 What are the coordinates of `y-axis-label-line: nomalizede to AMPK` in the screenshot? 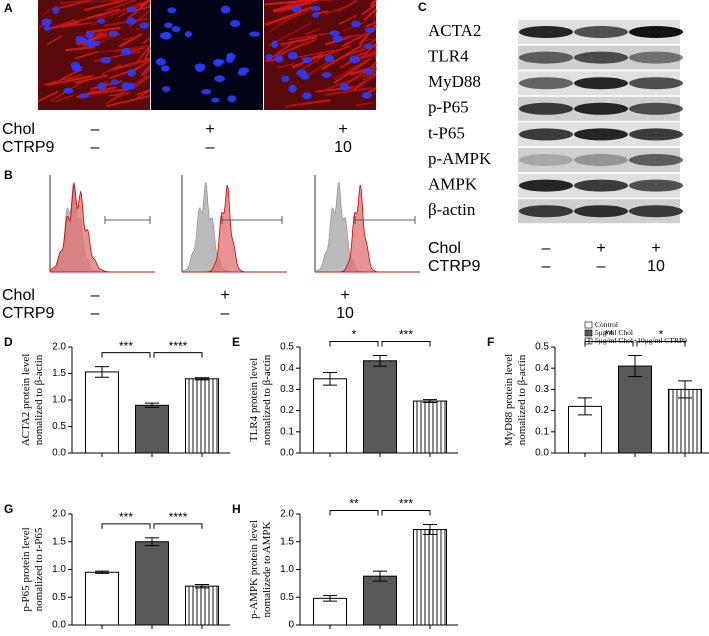 It's located at (267, 569).